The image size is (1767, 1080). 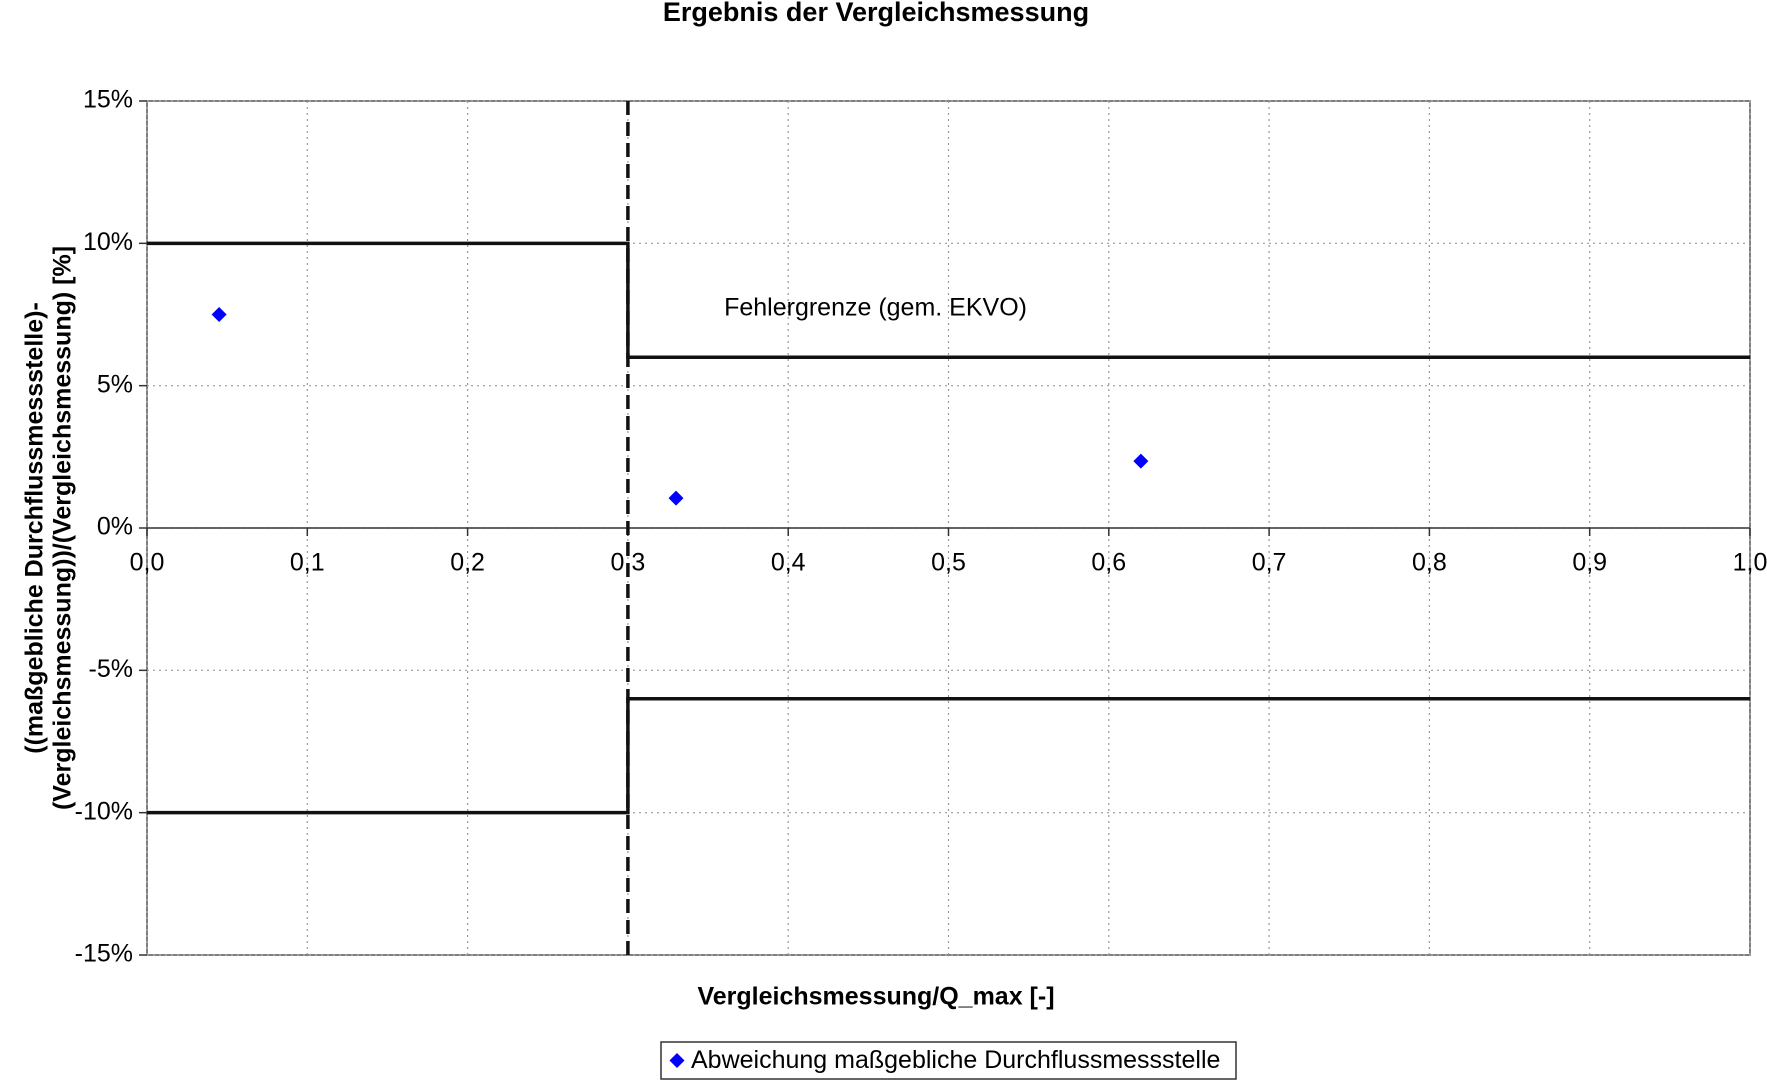 I want to click on chart-title: Ergebnis der Vergleichsmessung, so click(x=876, y=13).